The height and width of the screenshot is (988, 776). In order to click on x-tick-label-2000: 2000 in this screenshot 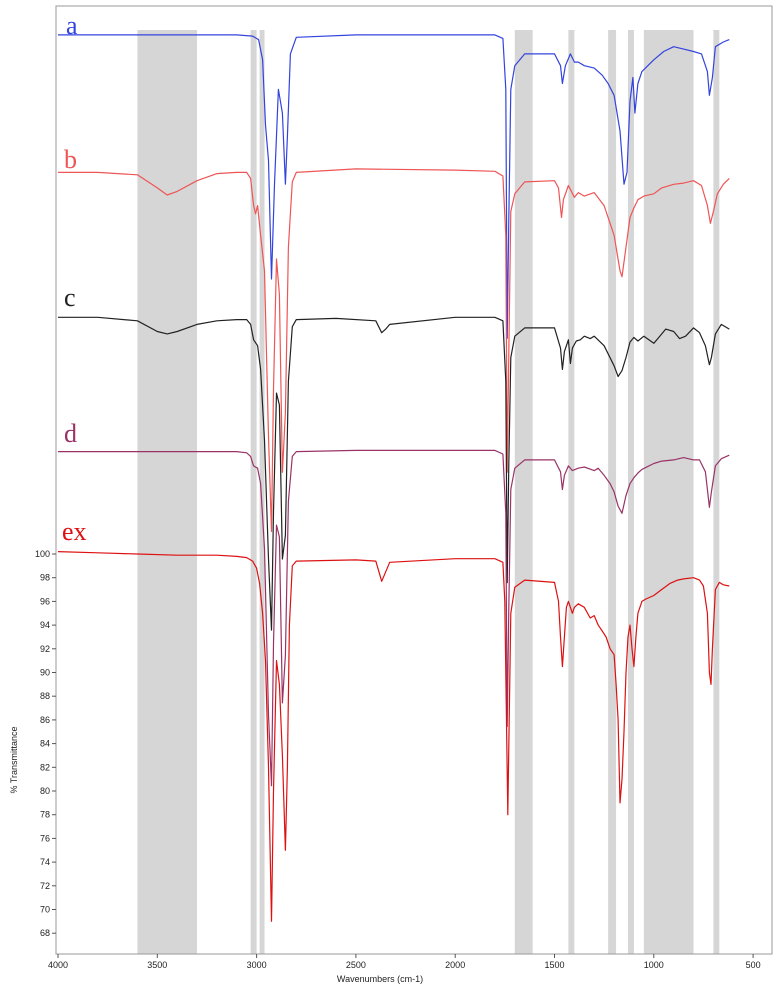, I will do `click(455, 965)`.